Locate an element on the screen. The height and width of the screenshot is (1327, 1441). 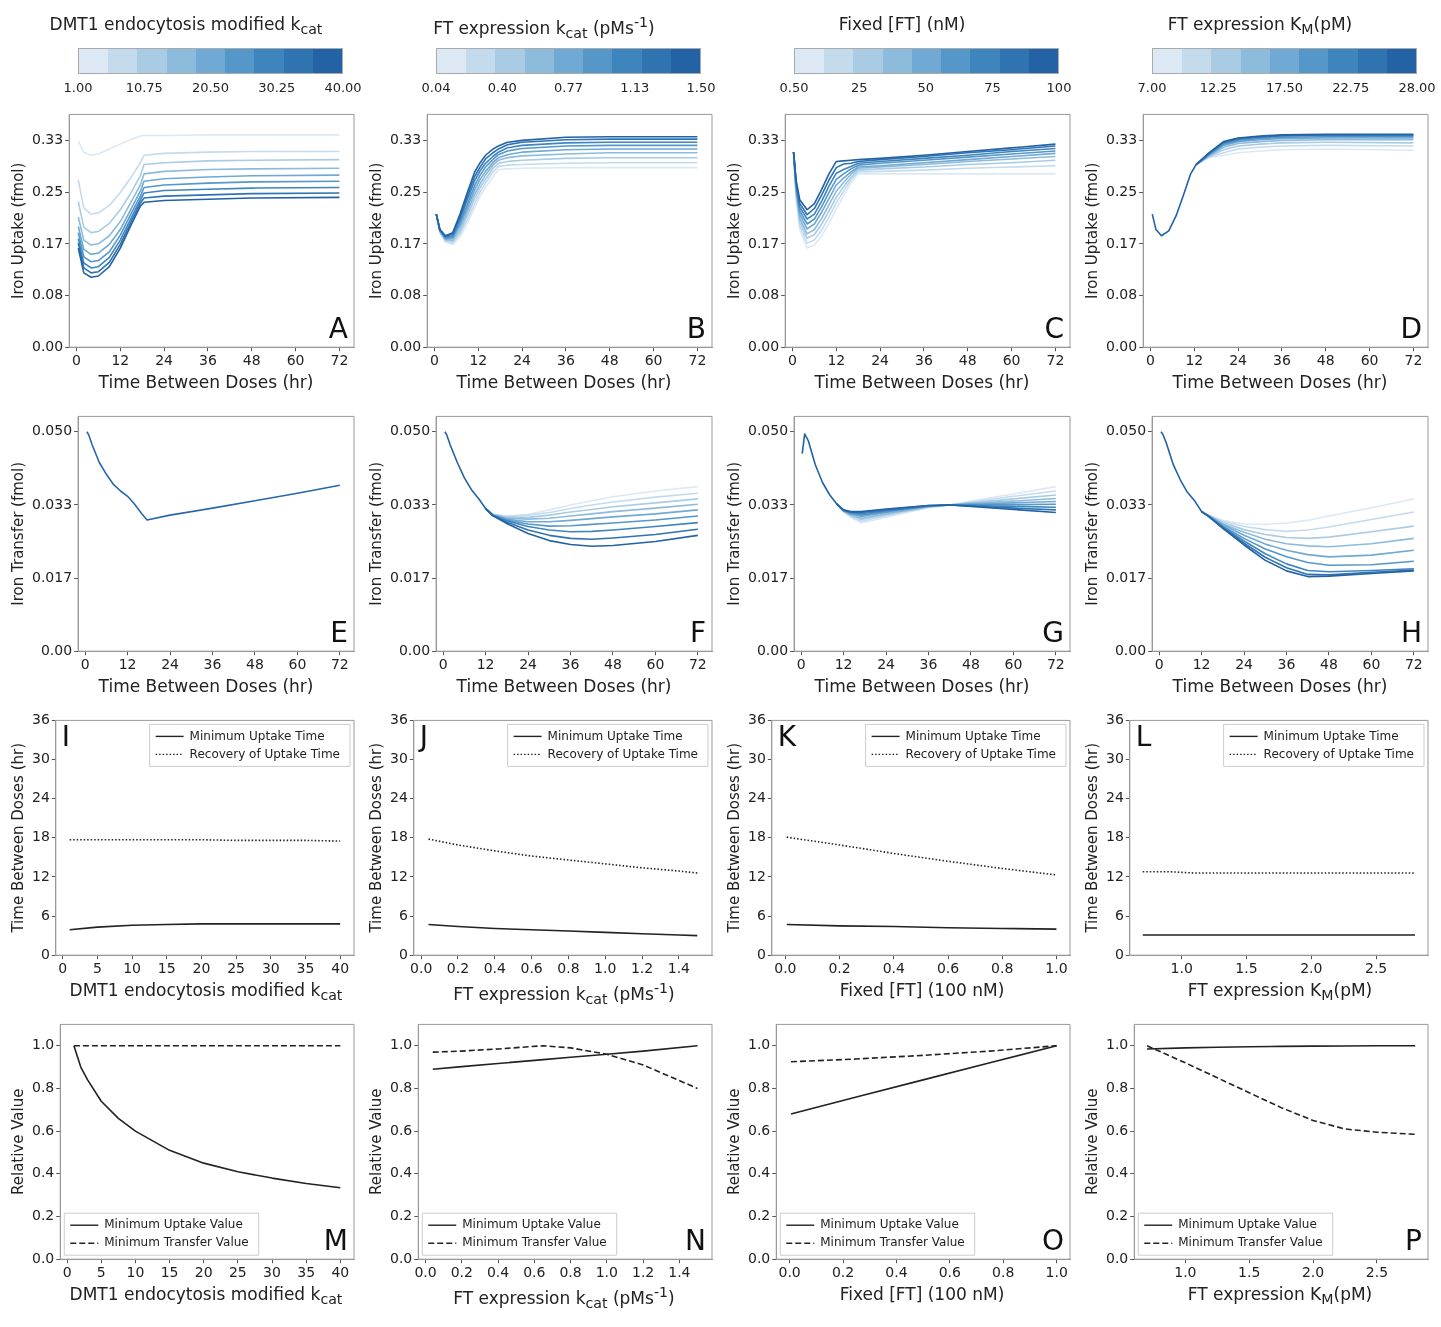
x-axis-title: DMT1 endocytosis modified k$_{cat}$ is located at coordinates (206, 993).